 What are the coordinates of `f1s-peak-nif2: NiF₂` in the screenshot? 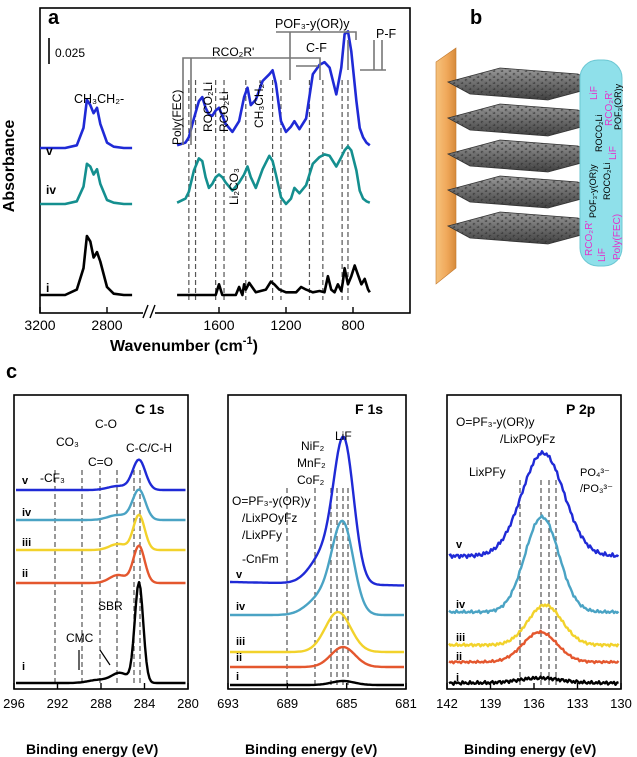 It's located at (313, 446).